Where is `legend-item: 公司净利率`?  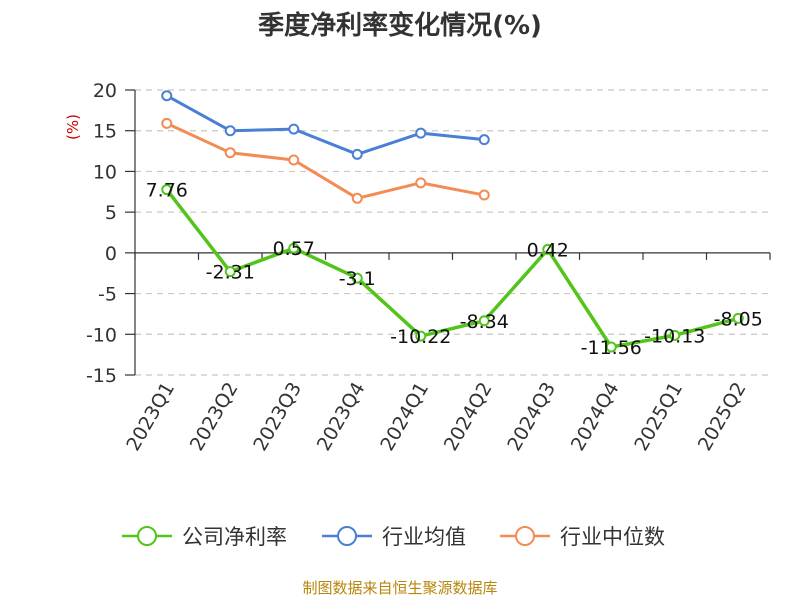 legend-item: 公司净利率 is located at coordinates (204, 537).